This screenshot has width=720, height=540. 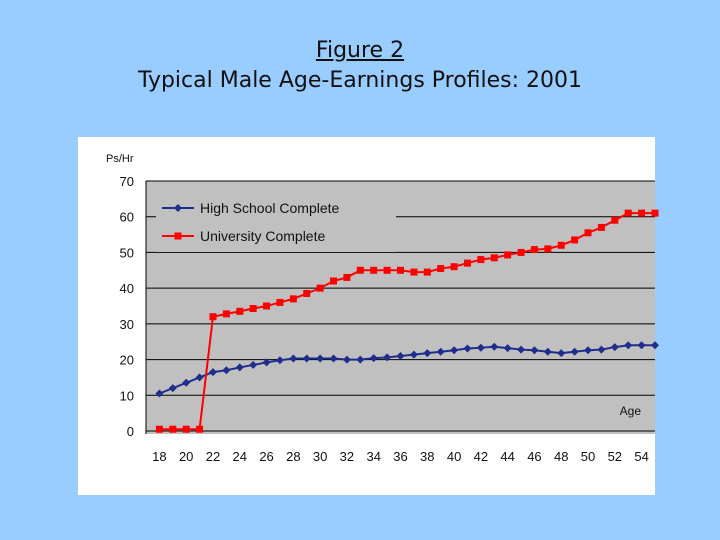 What do you see at coordinates (133, 306) in the screenshot?
I see `y-axis: 0 10 20 30 40 50 60 70` at bounding box center [133, 306].